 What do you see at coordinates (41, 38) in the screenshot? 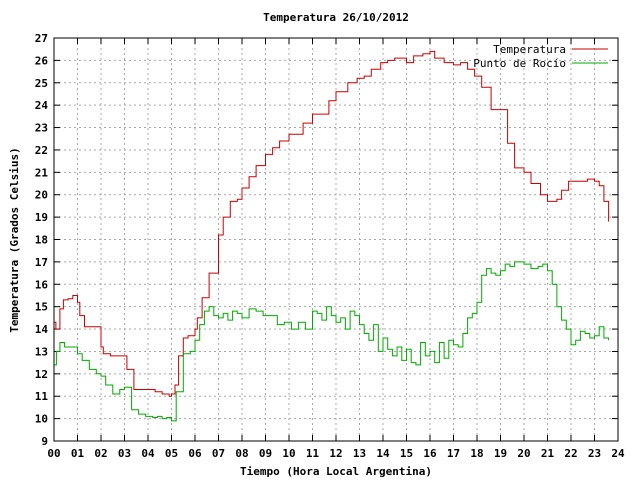
I see `y-tick-label: 27` at bounding box center [41, 38].